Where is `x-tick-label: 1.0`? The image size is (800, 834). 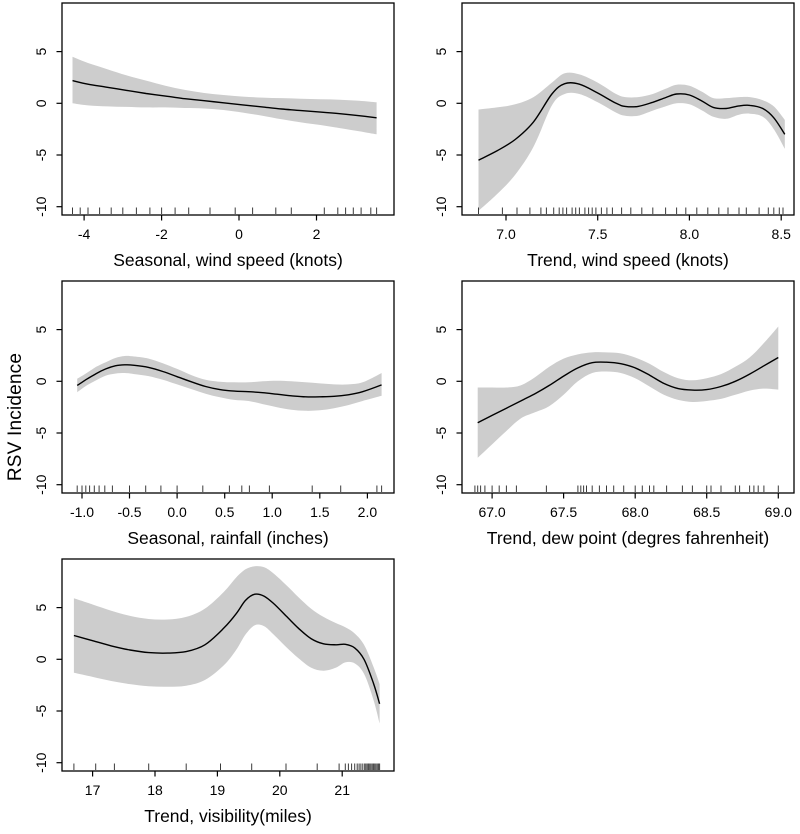
x-tick-label: 1.0 is located at coordinates (272, 512).